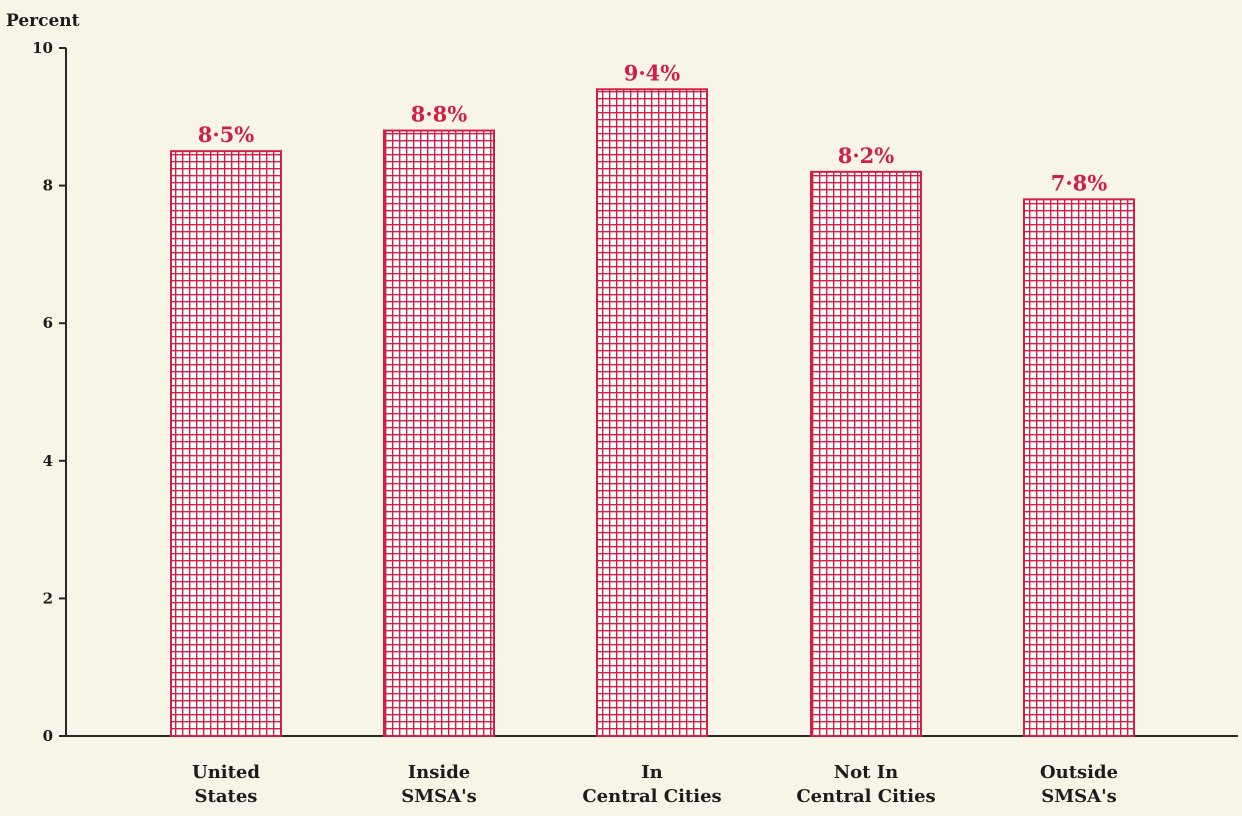 The height and width of the screenshot is (816, 1242). Describe the element at coordinates (48, 186) in the screenshot. I see `y-tick-label: 8` at that location.